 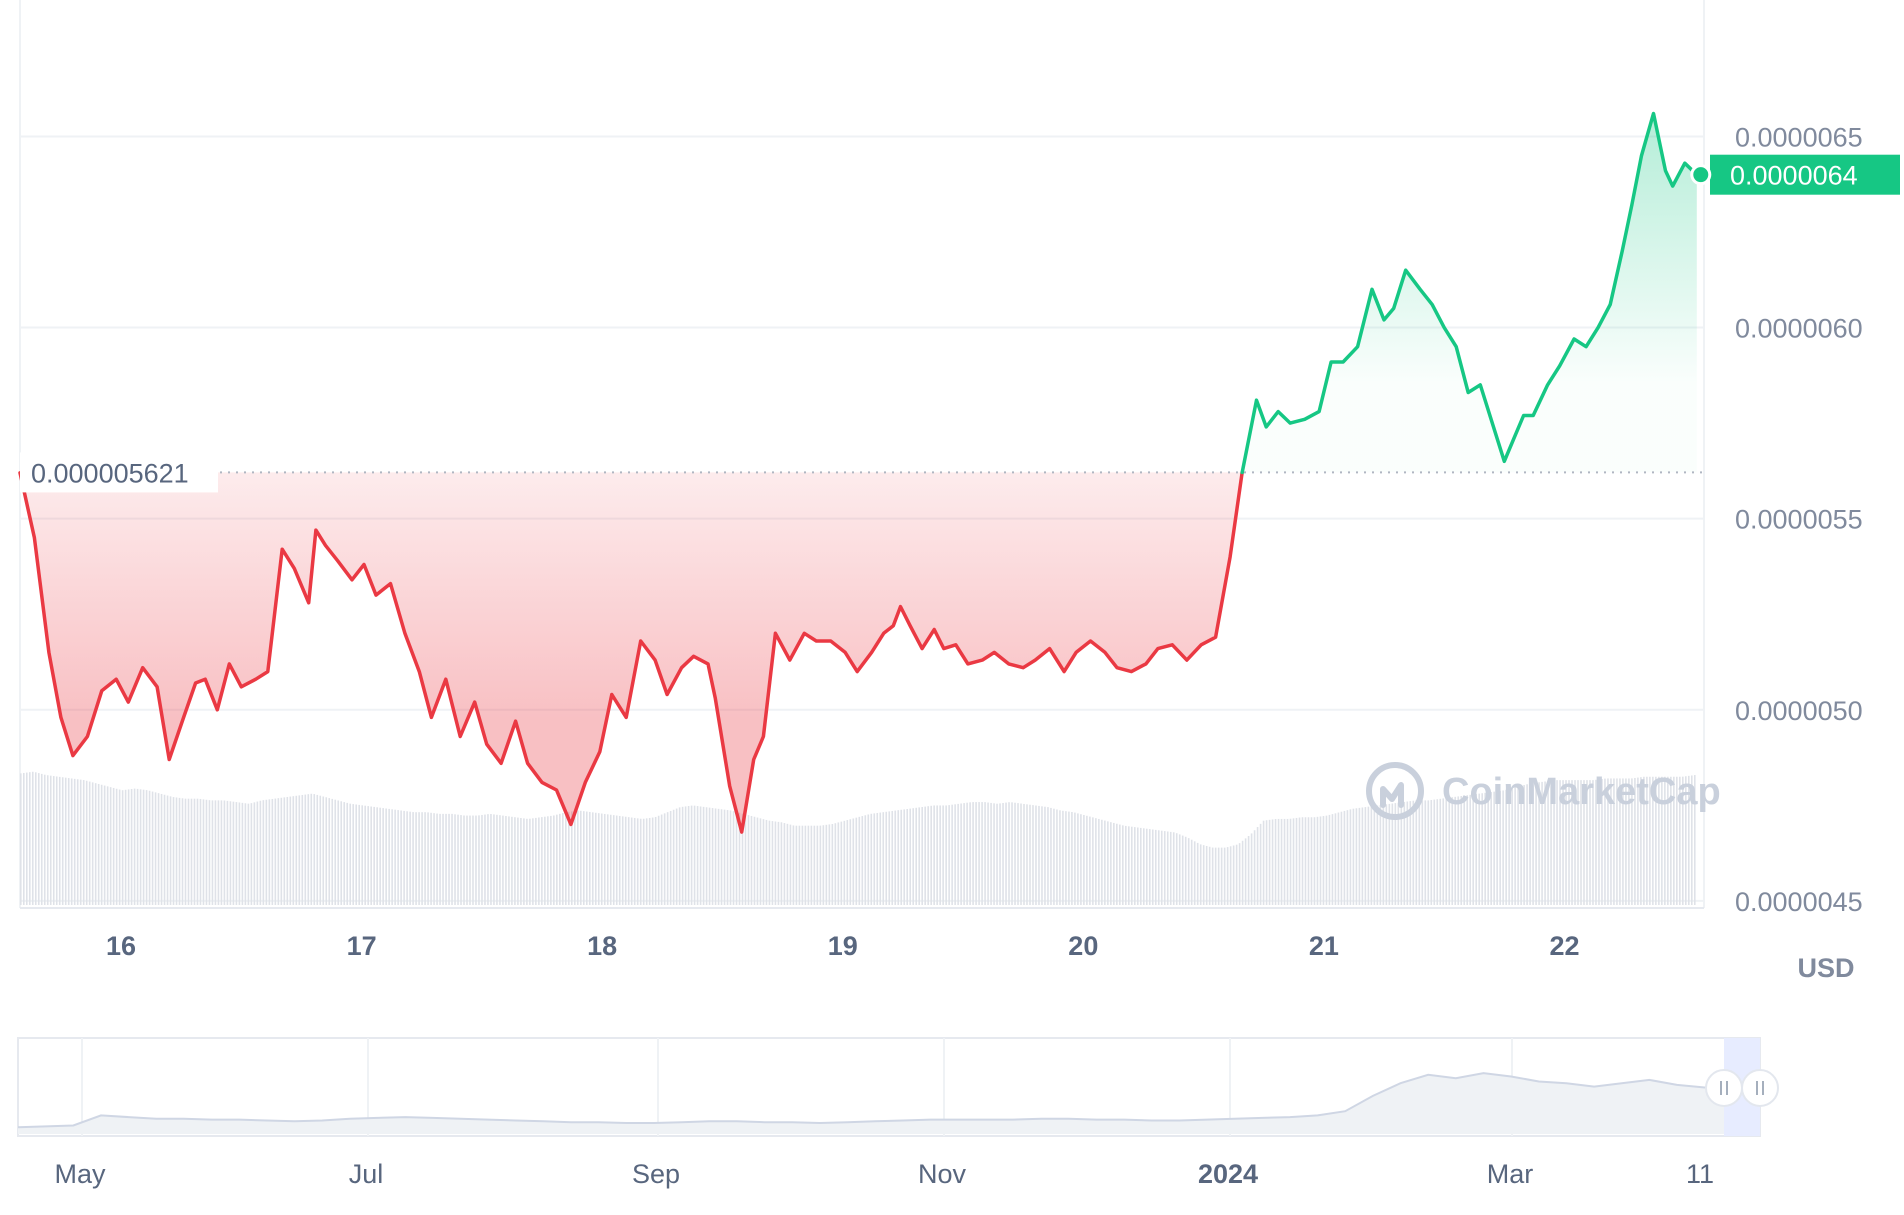 What do you see at coordinates (1825, 968) in the screenshot?
I see `currency-label: USD` at bounding box center [1825, 968].